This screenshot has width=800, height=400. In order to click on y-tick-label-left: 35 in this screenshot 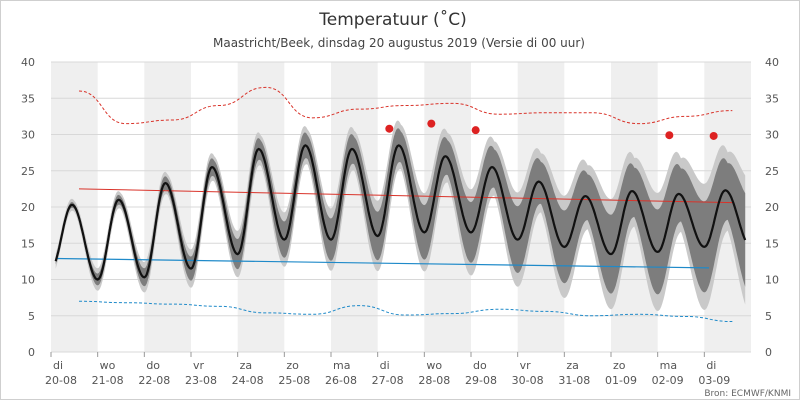, I will do `click(28, 98)`.